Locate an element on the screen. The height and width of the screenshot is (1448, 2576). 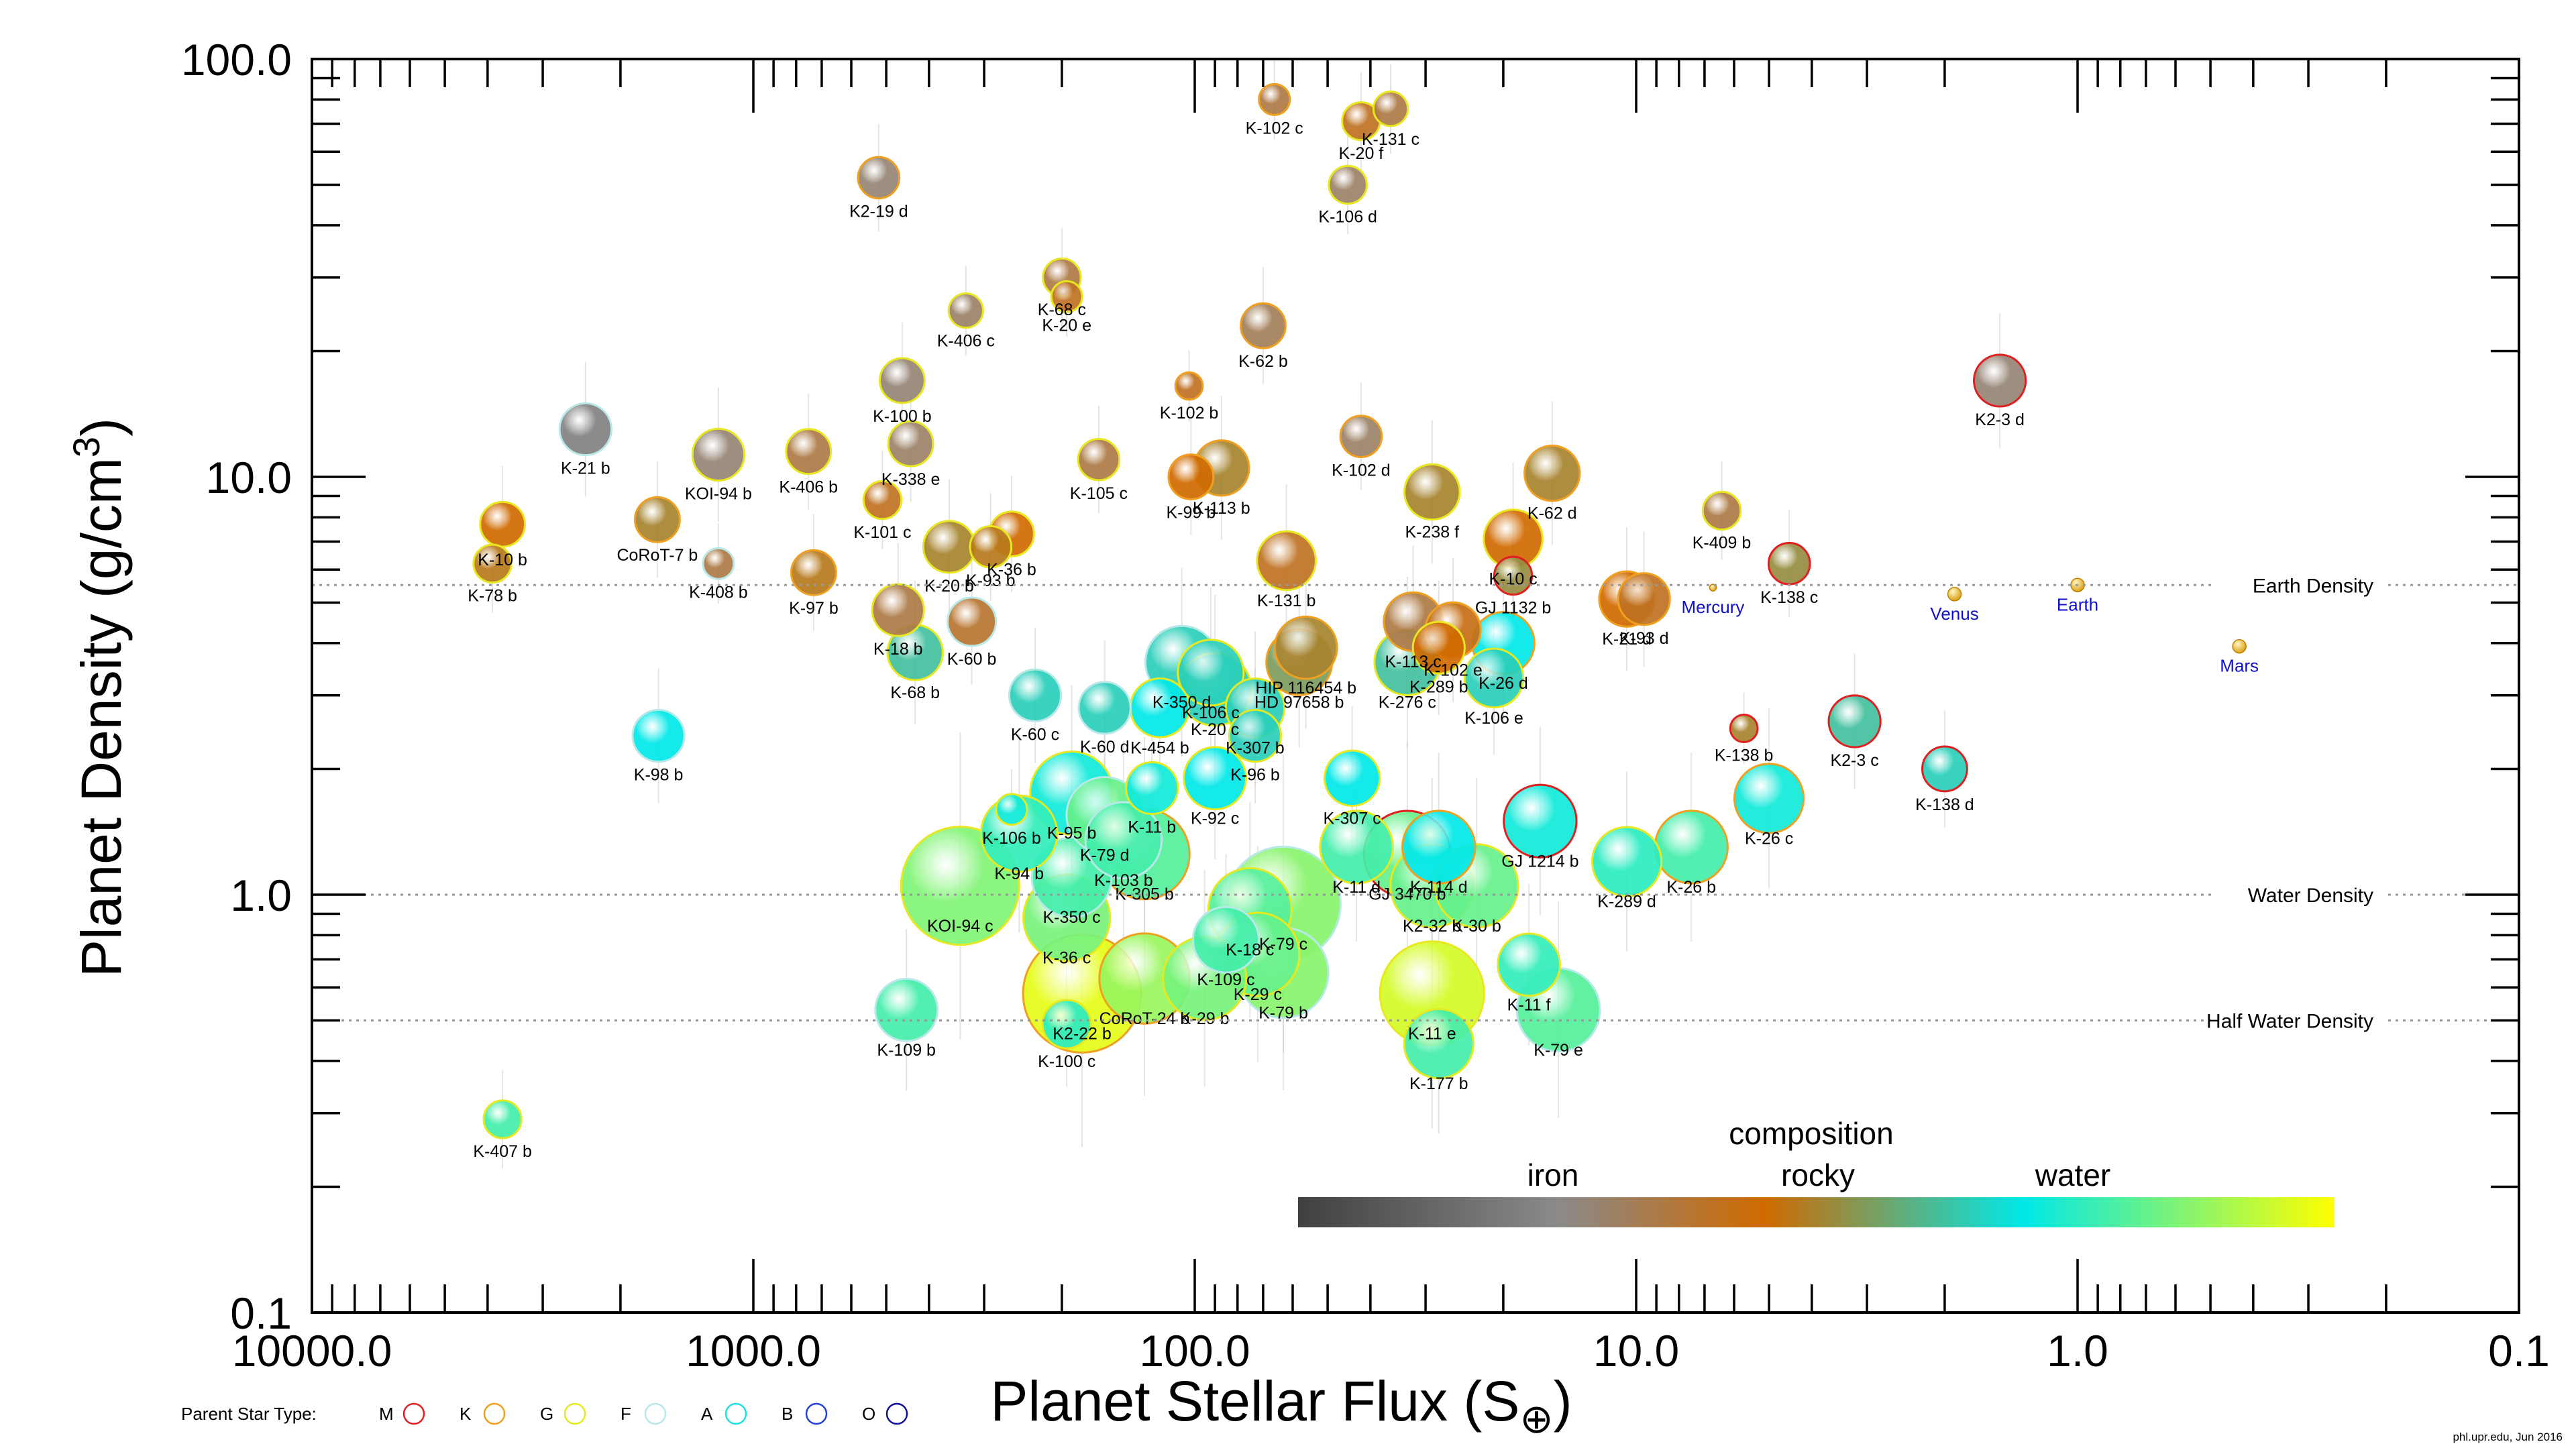
planet-label: K-11 b is located at coordinates (1152, 827).